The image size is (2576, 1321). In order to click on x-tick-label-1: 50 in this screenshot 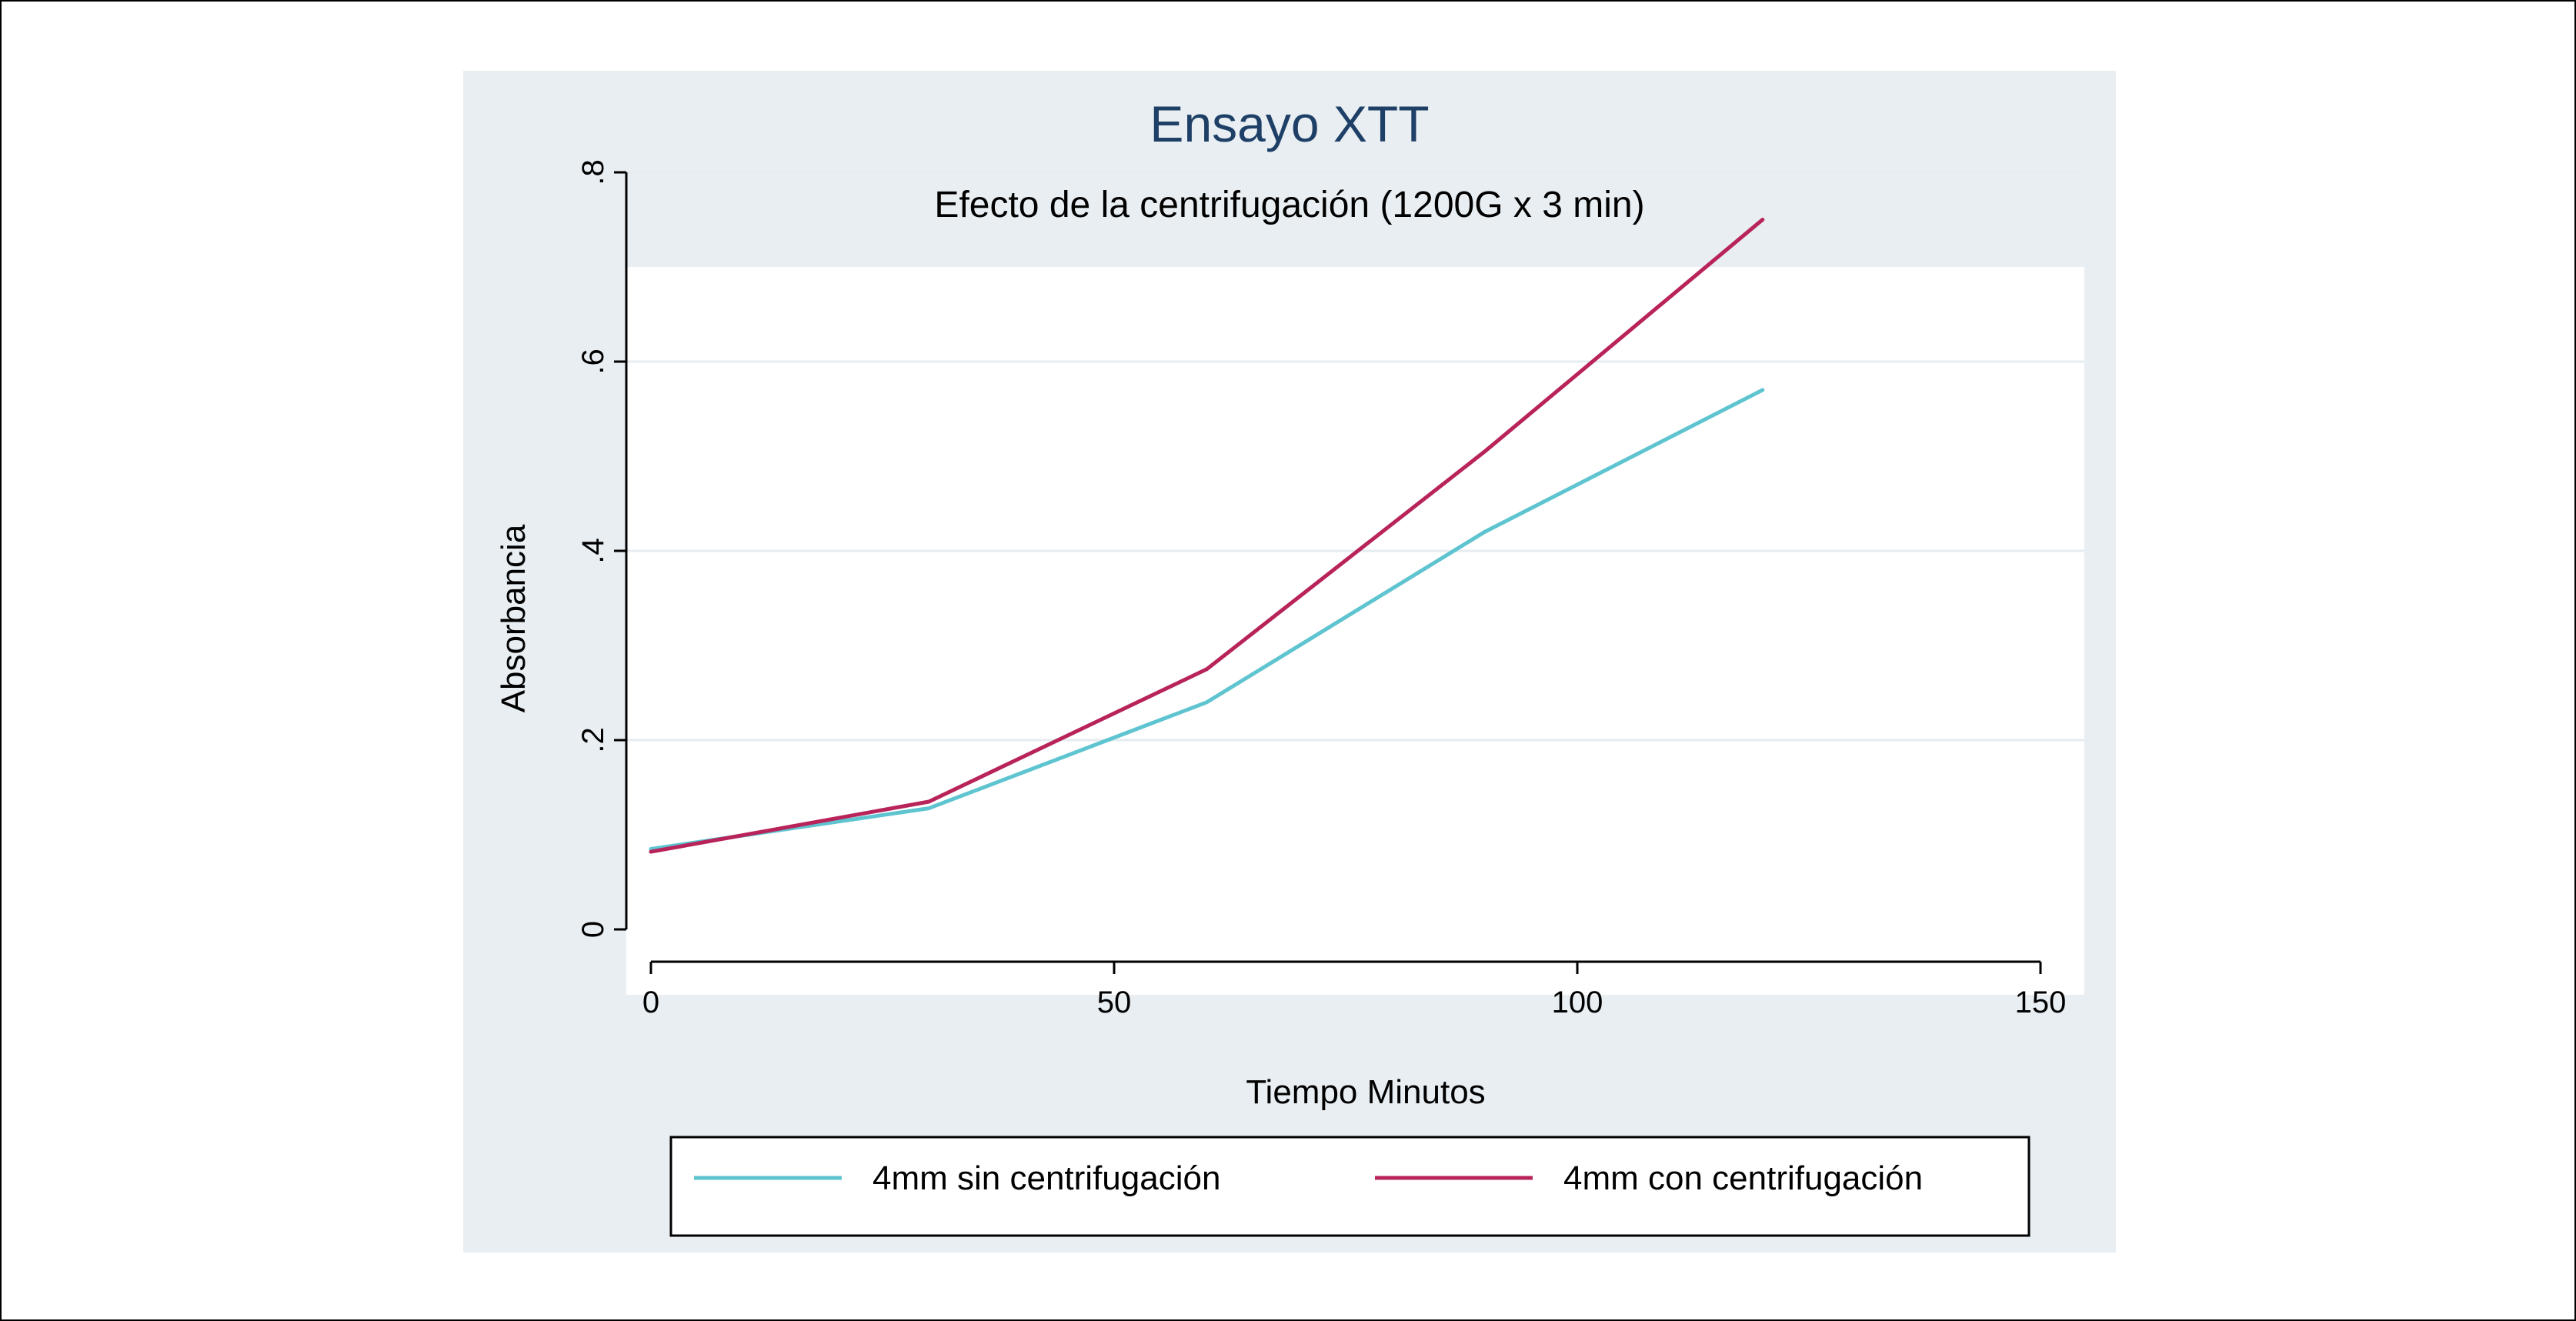, I will do `click(1114, 1002)`.